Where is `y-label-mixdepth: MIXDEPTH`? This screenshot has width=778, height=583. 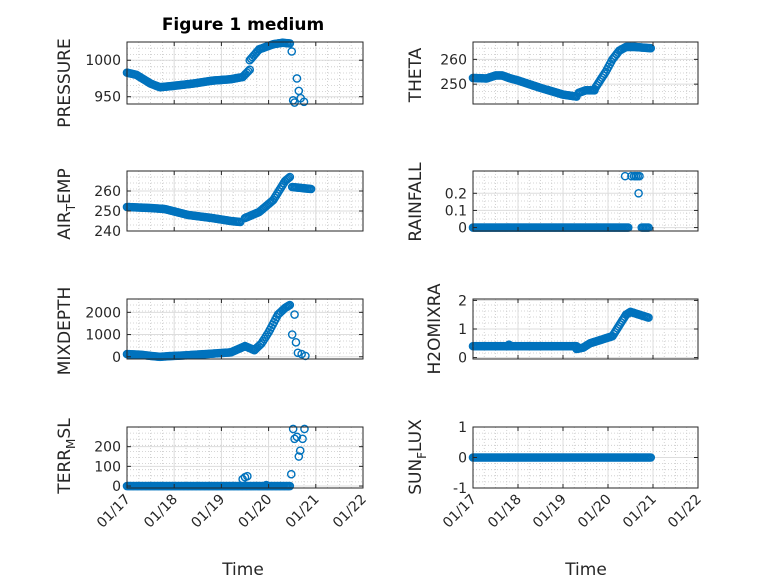 y-label-mixdepth: MIXDEPTH is located at coordinates (65, 331).